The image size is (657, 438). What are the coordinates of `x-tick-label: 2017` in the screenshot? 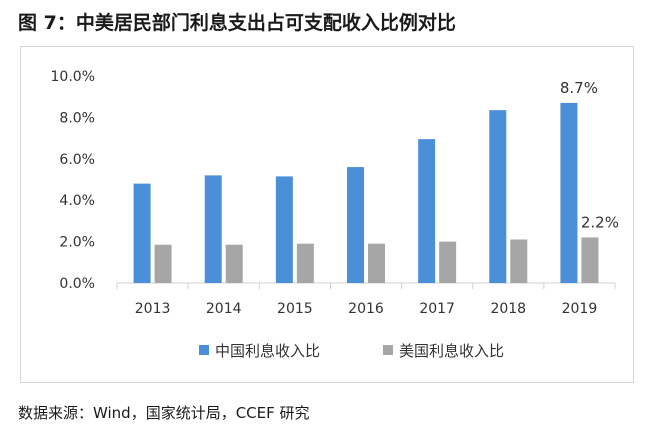 It's located at (437, 309).